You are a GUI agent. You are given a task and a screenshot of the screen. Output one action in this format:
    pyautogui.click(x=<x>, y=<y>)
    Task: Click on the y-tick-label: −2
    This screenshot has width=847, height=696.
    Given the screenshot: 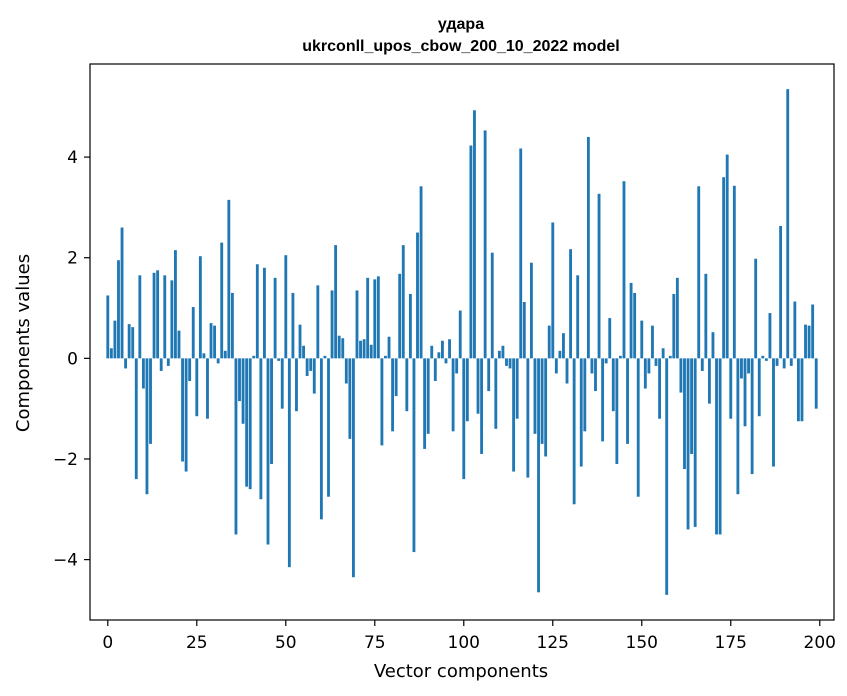 What is the action you would take?
    pyautogui.click(x=65, y=460)
    